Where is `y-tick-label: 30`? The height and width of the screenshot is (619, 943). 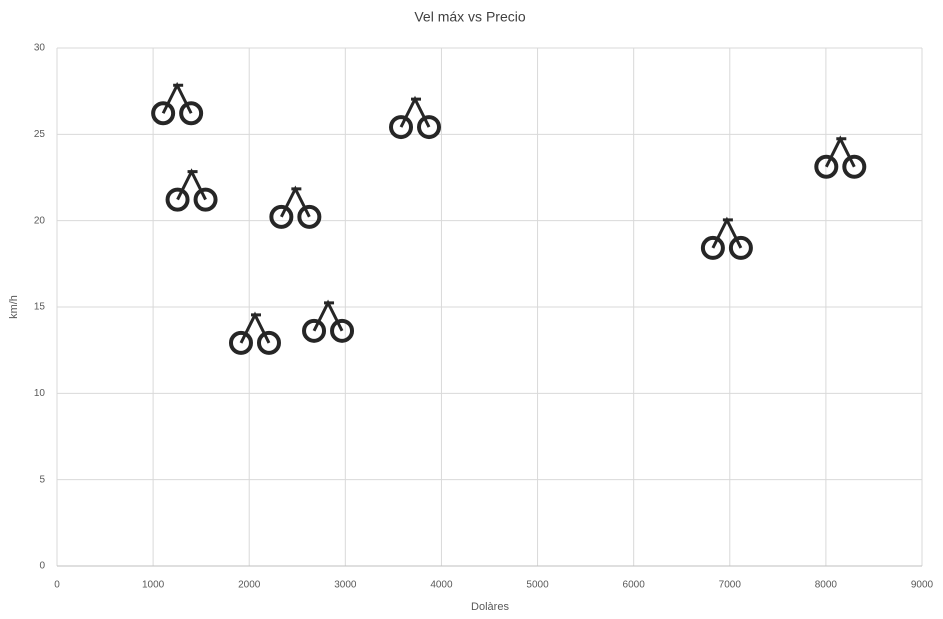
y-tick-label: 30 is located at coordinates (40, 48).